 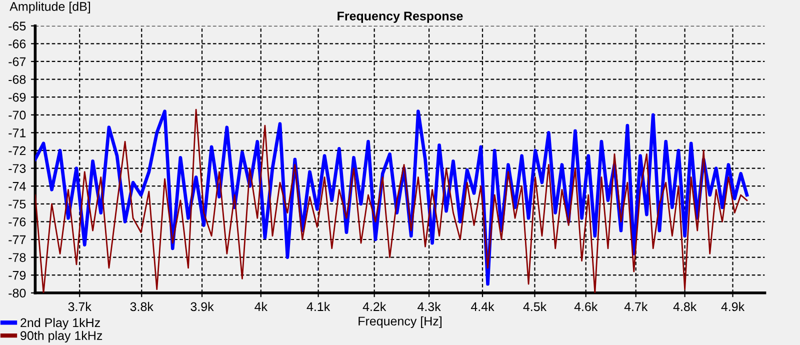 What do you see at coordinates (17, 275) in the screenshot?
I see `y-tick-label: -79` at bounding box center [17, 275].